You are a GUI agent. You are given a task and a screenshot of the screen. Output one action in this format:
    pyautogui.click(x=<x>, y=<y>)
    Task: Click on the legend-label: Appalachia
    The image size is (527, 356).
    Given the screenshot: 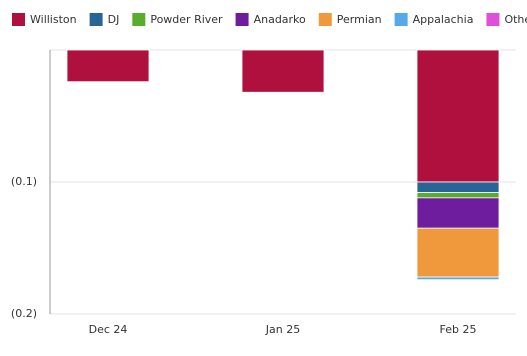 What is the action you would take?
    pyautogui.click(x=443, y=19)
    